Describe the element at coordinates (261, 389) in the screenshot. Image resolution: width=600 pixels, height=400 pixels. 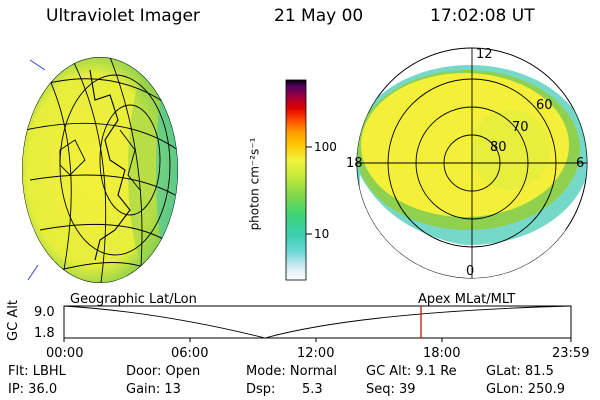
I see `info-dsp-label: Dsp:` at that location.